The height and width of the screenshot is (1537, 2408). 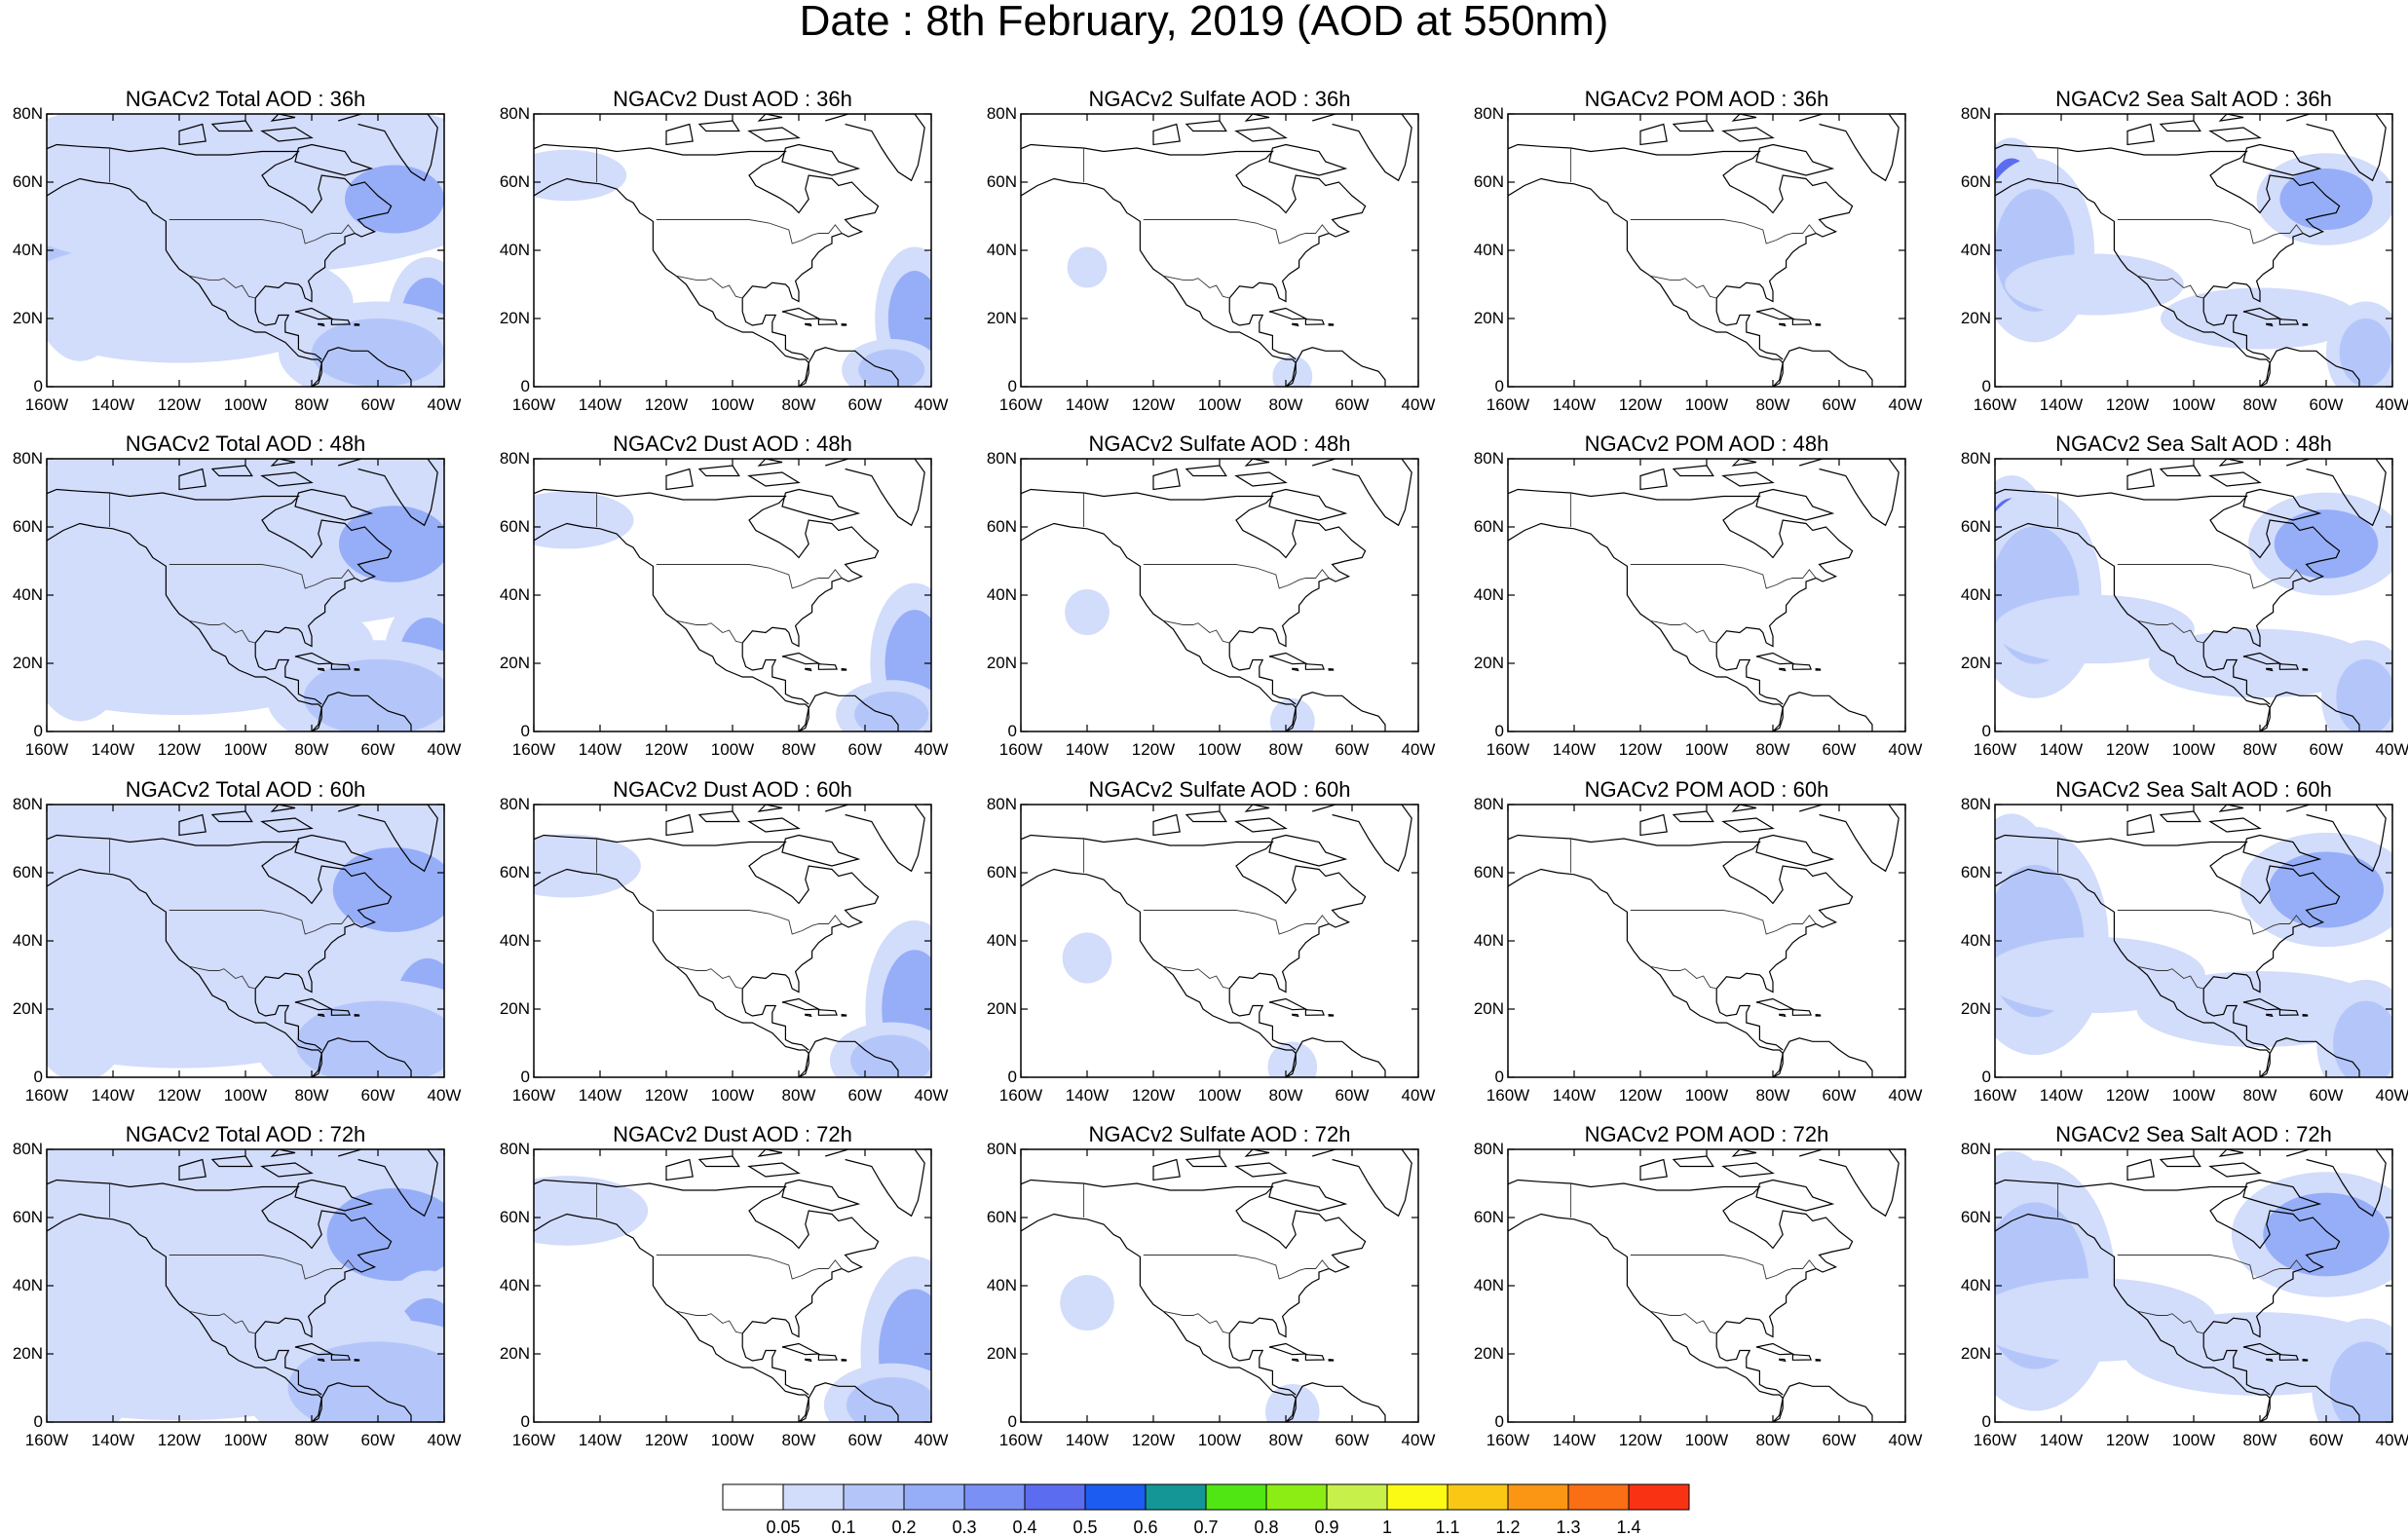 I want to click on colorbar-label: 0.5, so click(x=1085, y=1527).